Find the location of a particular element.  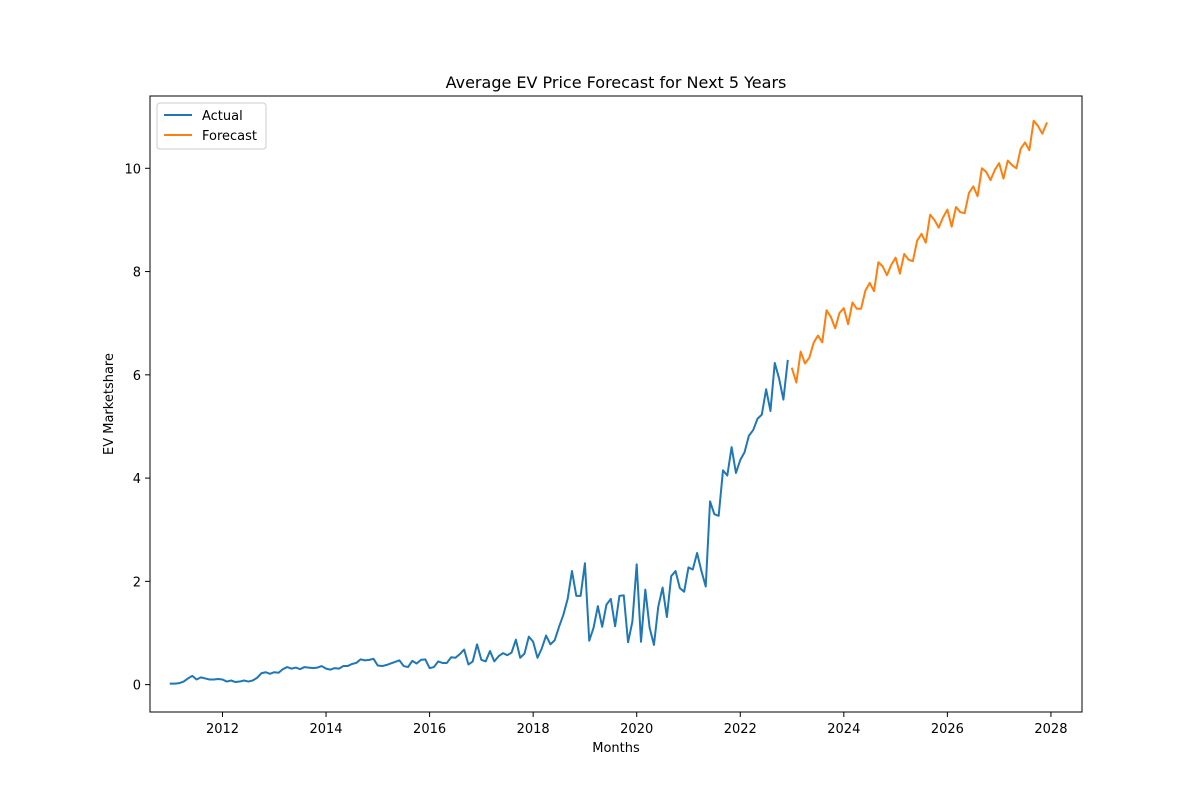

y-tick-label: 2 is located at coordinates (137, 582).